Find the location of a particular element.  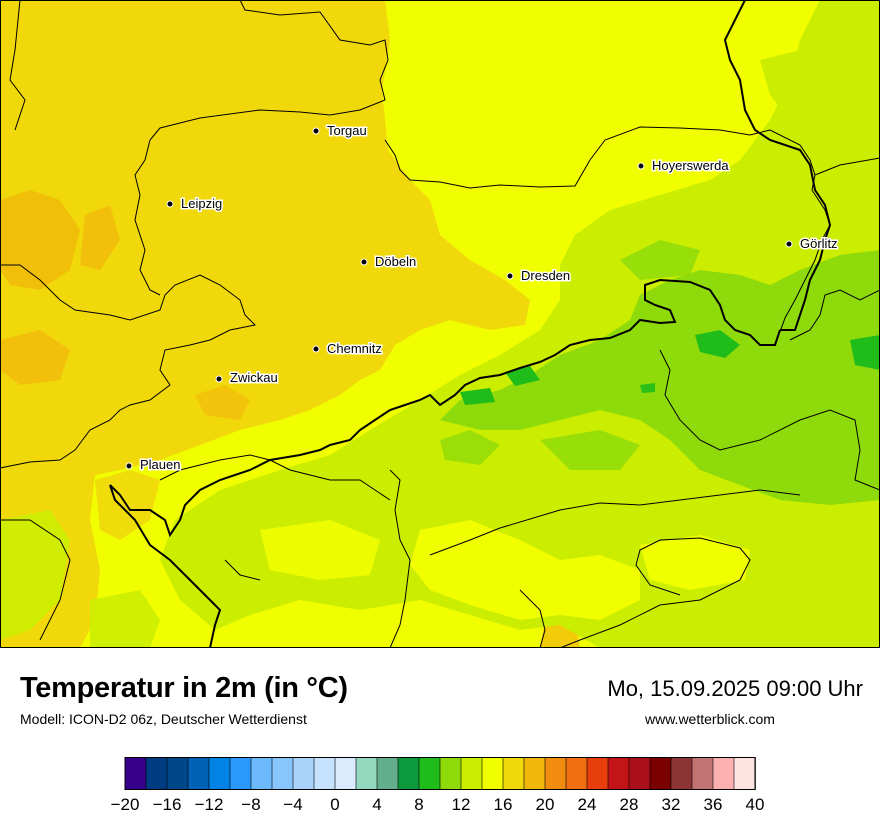

color-legend: −20 −16 −12 −8 −4 0 4 8 12 16 20 24 28 32 36 40 is located at coordinates (438, 785).